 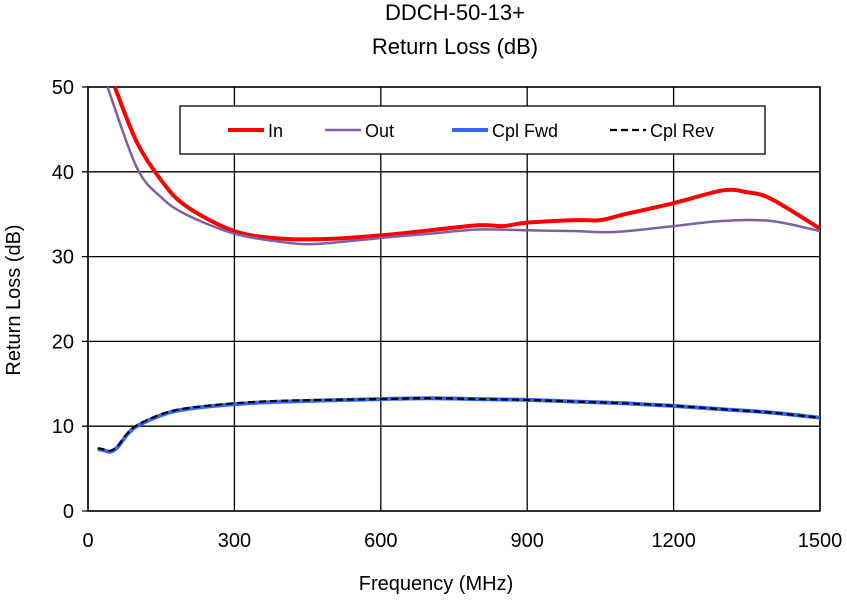 I want to click on y-tick-label: 10, so click(x=63, y=427).